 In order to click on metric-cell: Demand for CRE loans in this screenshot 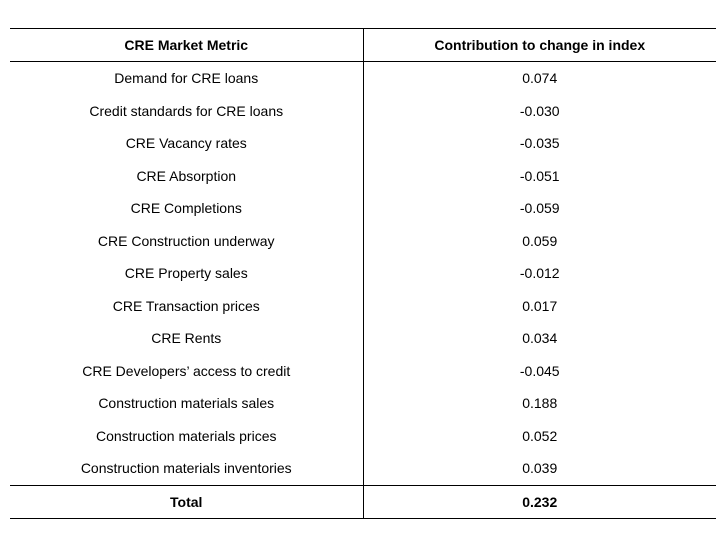, I will do `click(187, 78)`.